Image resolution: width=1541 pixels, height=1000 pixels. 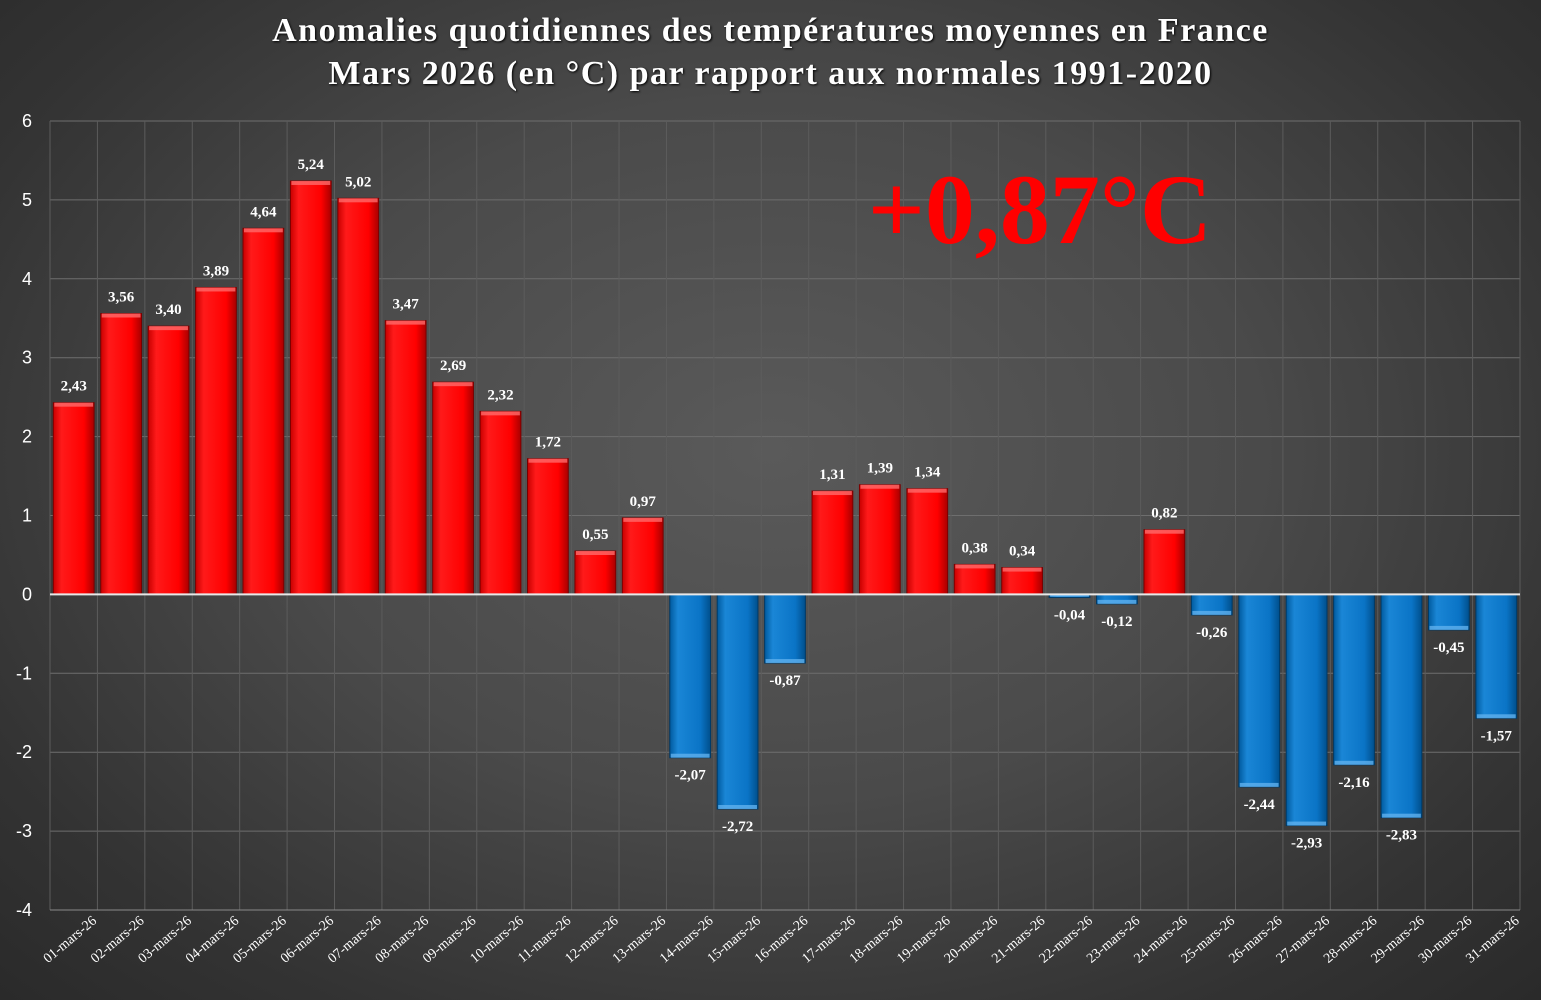 I want to click on y-tick-label: -1, so click(x=24, y=673).